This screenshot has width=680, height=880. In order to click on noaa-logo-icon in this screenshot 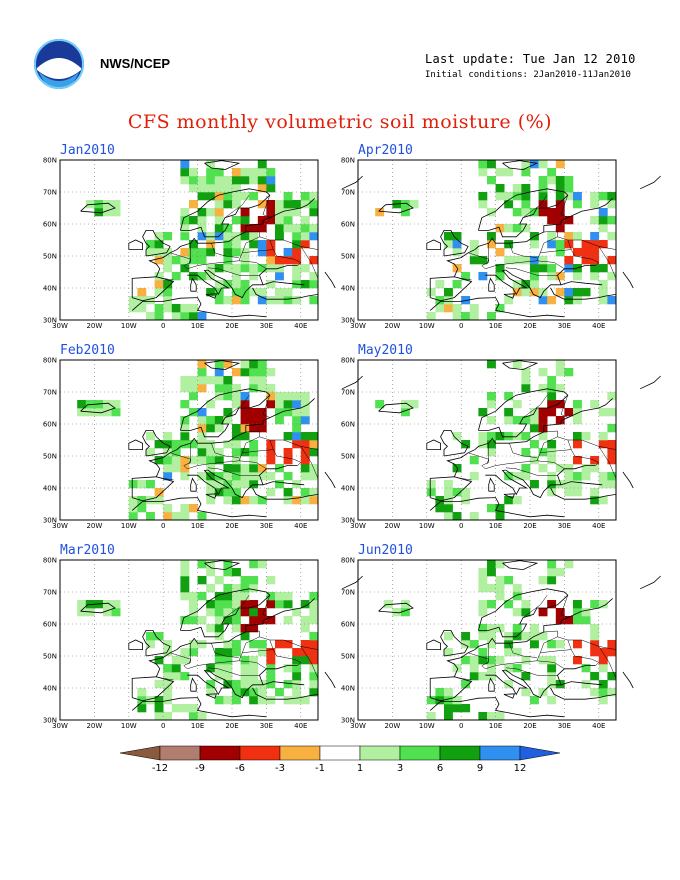, I will do `click(59, 64)`.